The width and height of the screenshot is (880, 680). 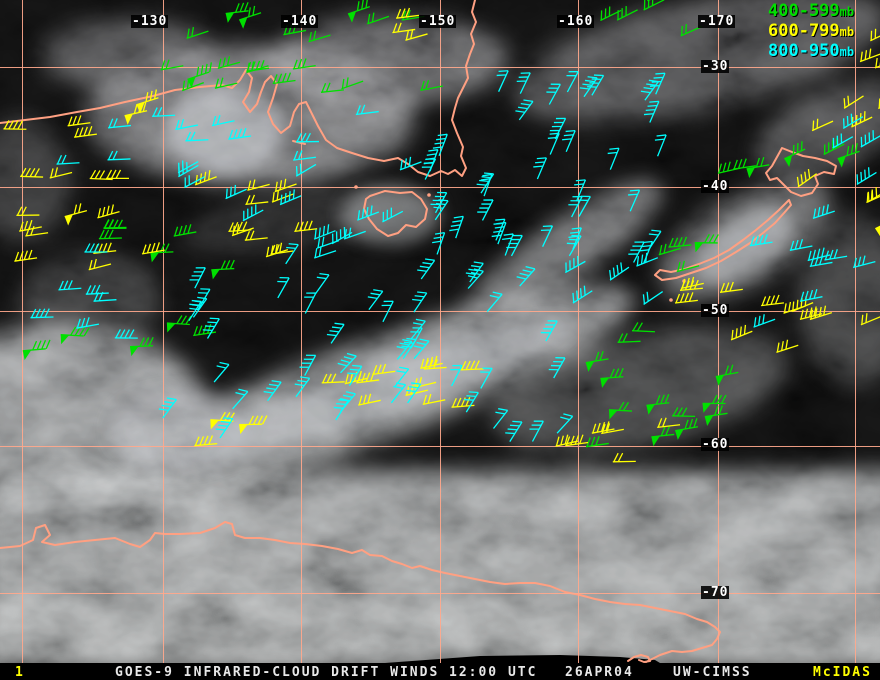 I want to click on island-dot-small-island, so click(x=671, y=300).